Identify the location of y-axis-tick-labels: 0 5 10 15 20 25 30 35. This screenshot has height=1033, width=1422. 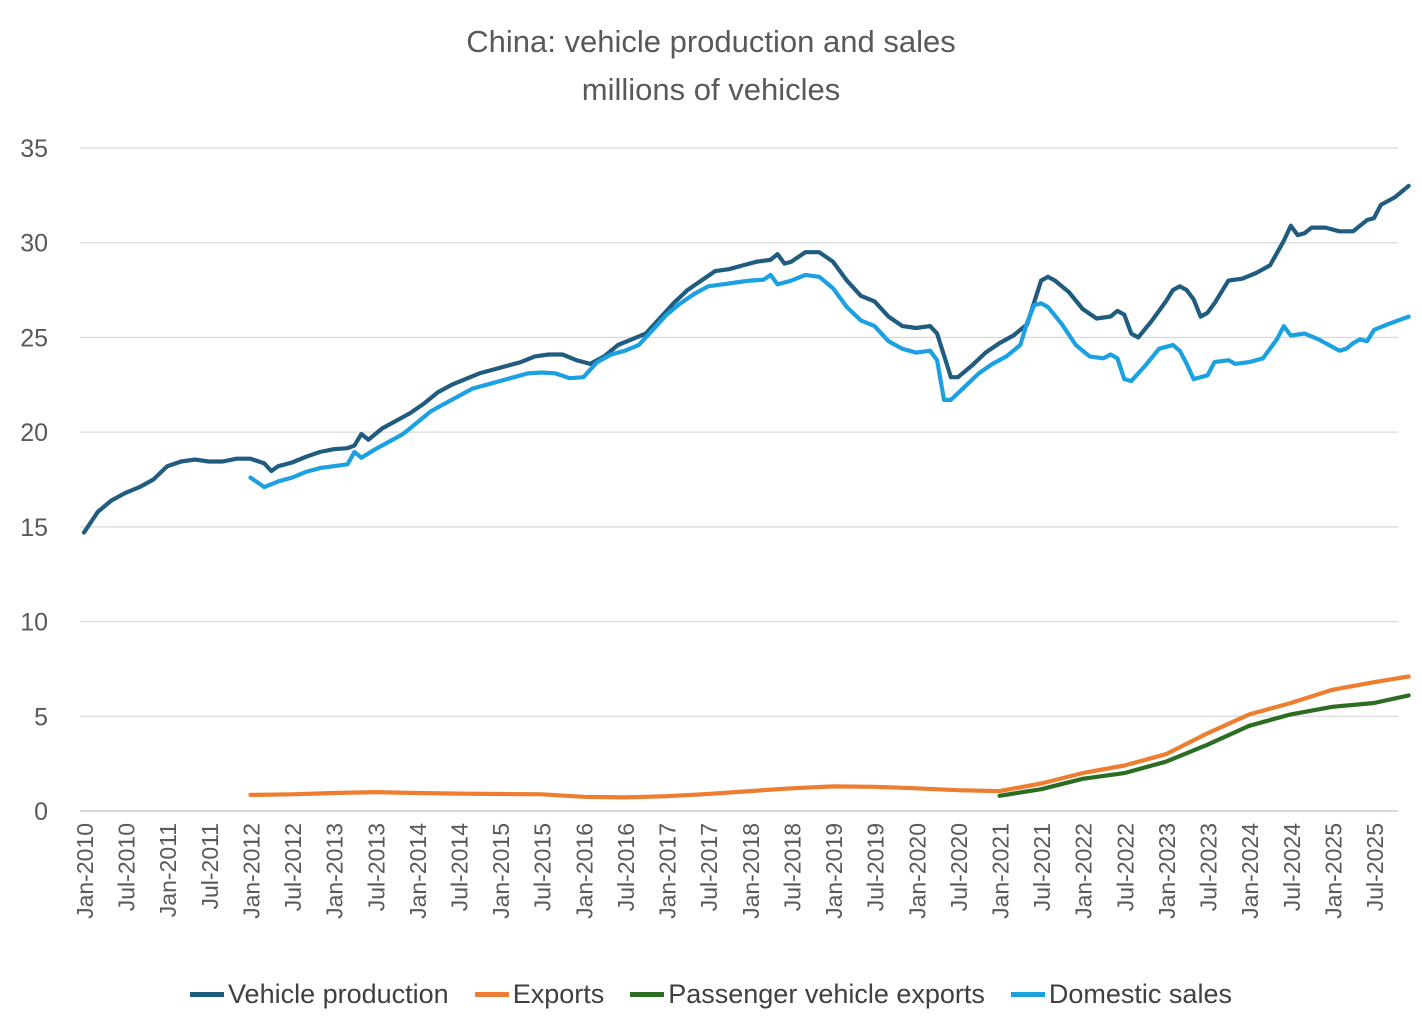
(34, 480).